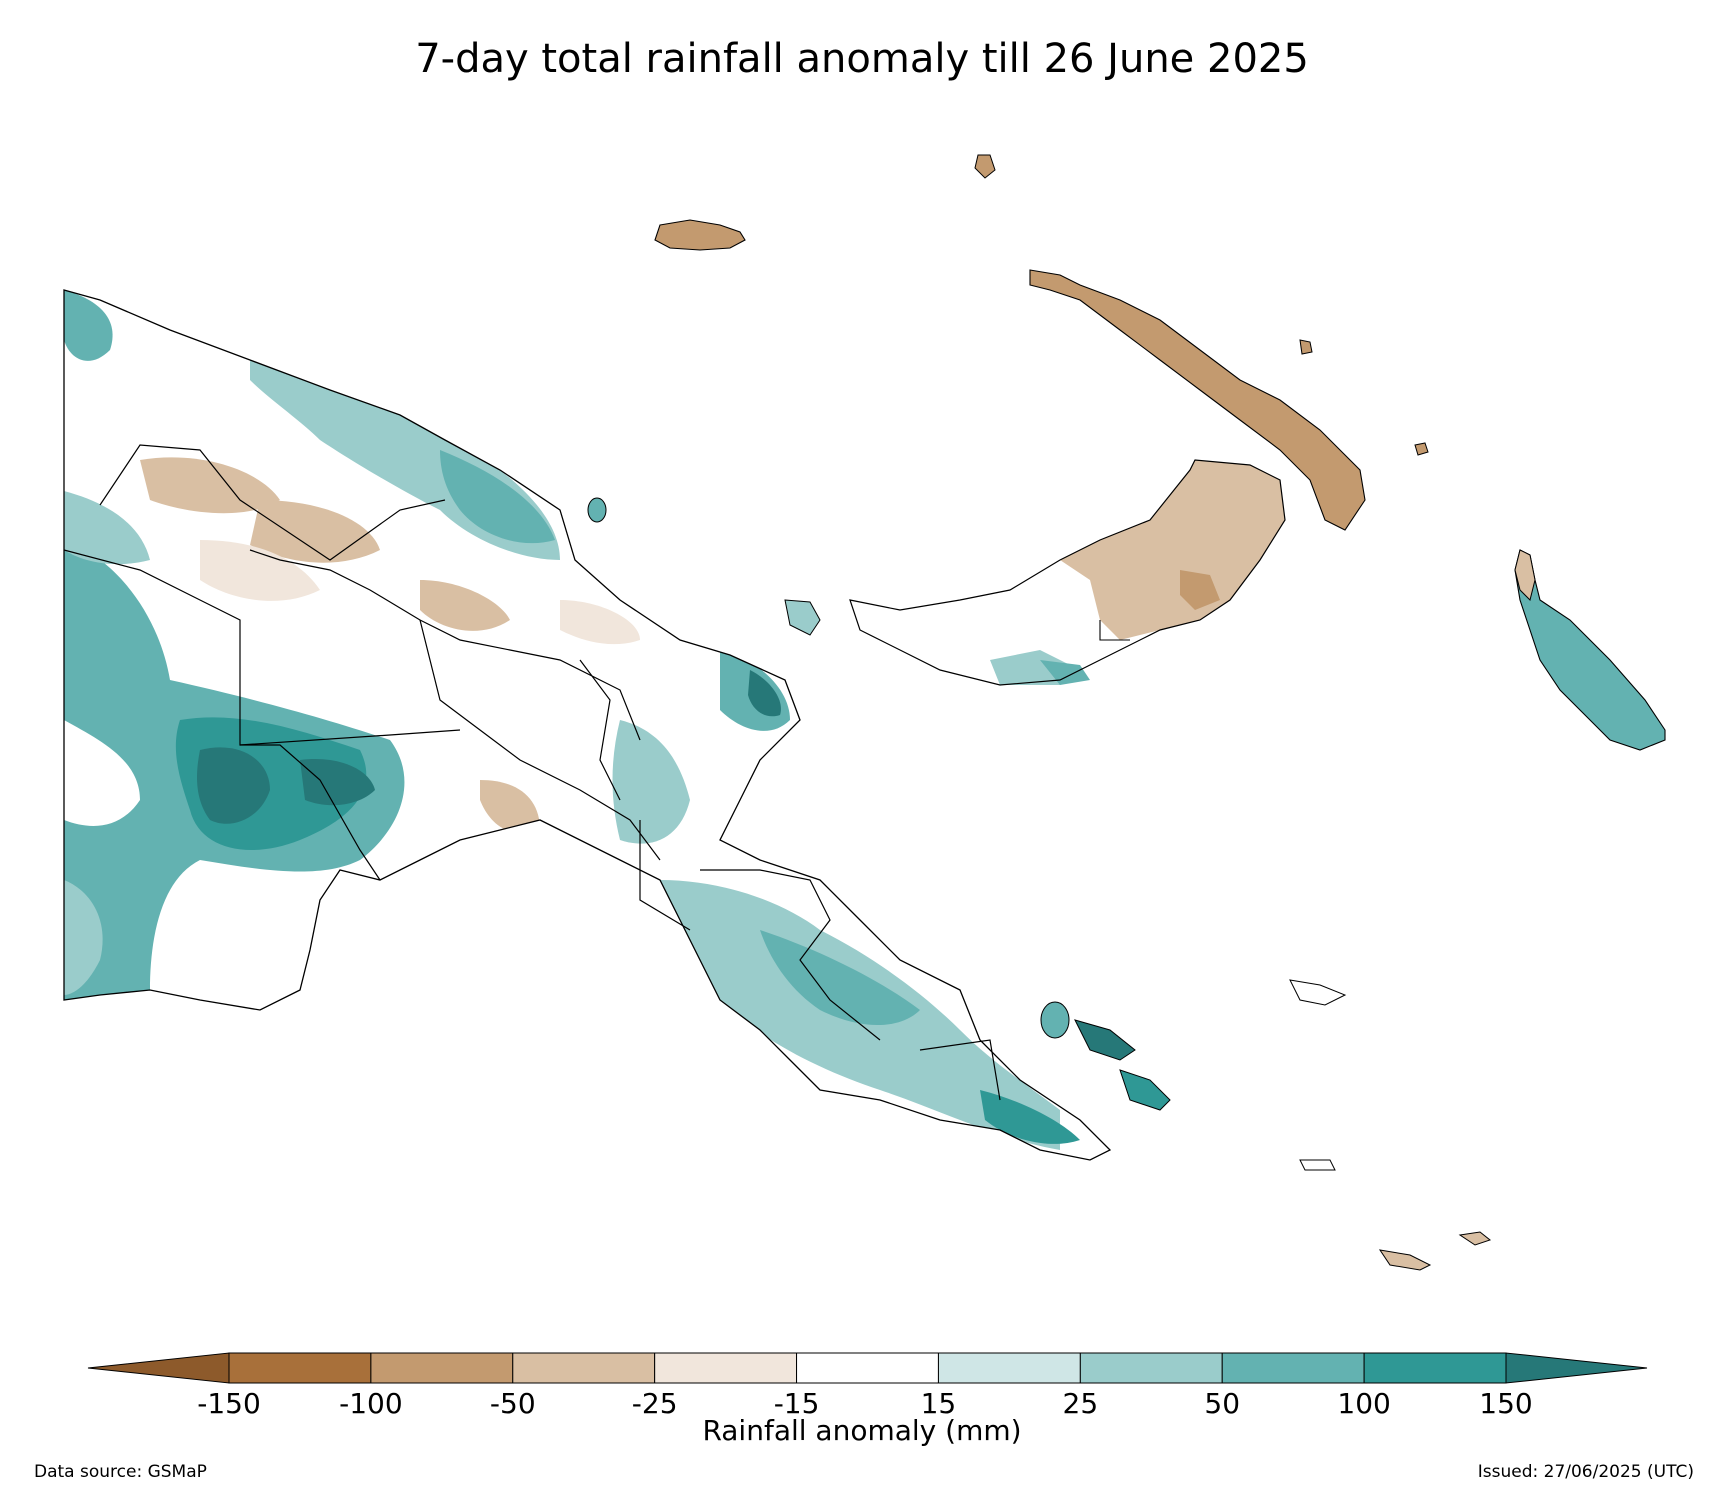  Describe the element at coordinates (862, 1430) in the screenshot. I see `colorbar-label: Rainfall anomaly (mm)` at that location.